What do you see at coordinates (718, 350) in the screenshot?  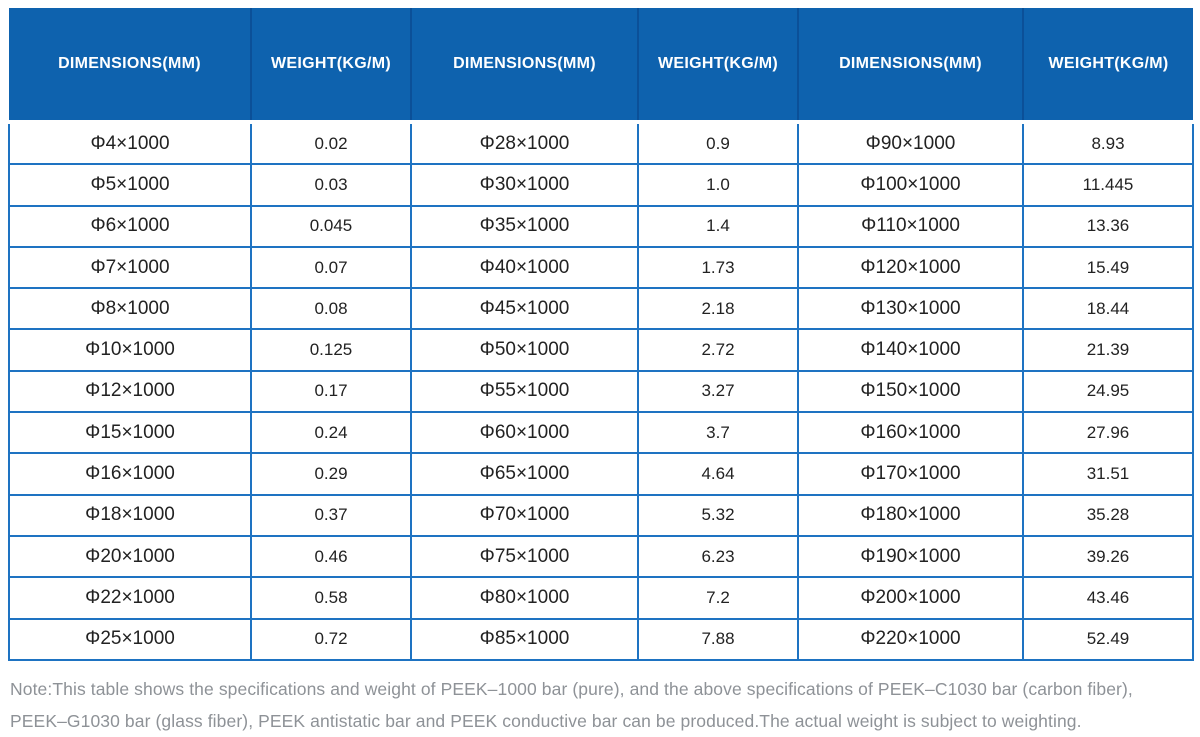 I see `weight-cell: 2.72` at bounding box center [718, 350].